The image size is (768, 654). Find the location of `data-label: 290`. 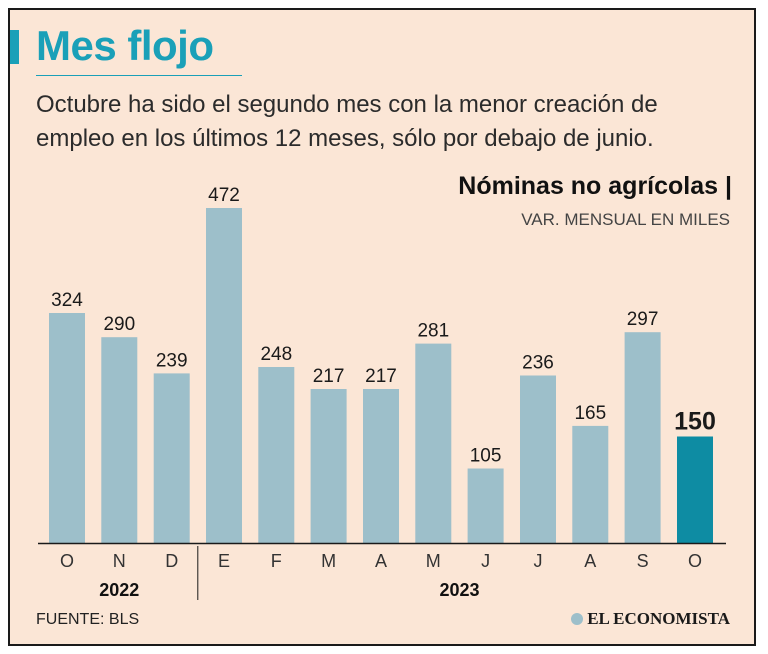

data-label: 290 is located at coordinates (119, 324).